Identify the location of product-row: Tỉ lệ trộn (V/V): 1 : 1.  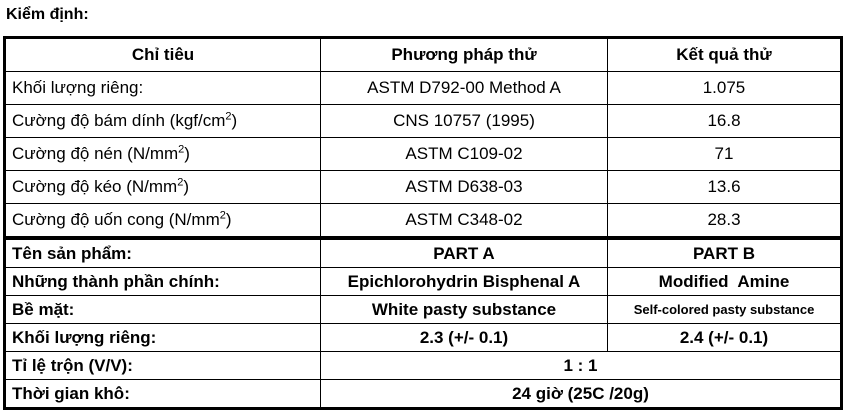
(423, 365).